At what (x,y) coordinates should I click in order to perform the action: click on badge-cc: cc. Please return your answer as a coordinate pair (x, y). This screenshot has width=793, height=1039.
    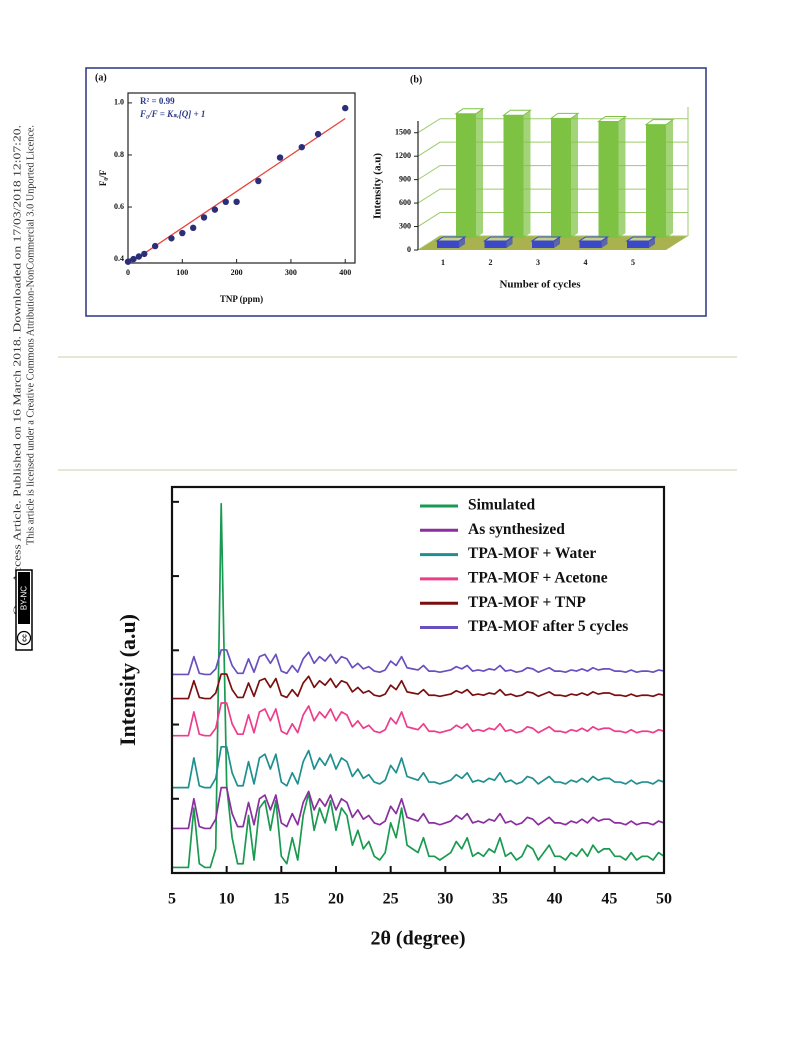
    Looking at the image, I should click on (24, 638).